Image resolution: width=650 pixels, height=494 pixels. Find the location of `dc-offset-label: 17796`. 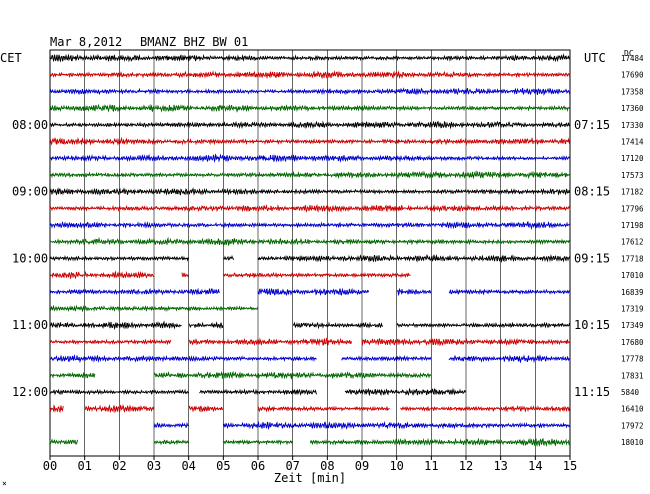

dc-offset-label: 17796 is located at coordinates (632, 208).